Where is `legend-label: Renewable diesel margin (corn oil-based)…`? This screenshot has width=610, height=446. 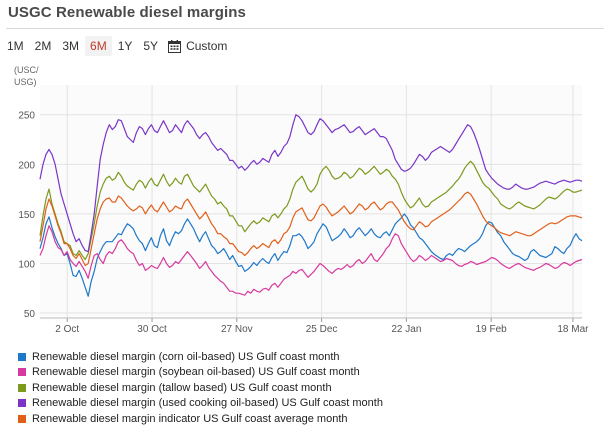 legend-label: Renewable diesel margin (corn oil-based)… is located at coordinates (186, 356).